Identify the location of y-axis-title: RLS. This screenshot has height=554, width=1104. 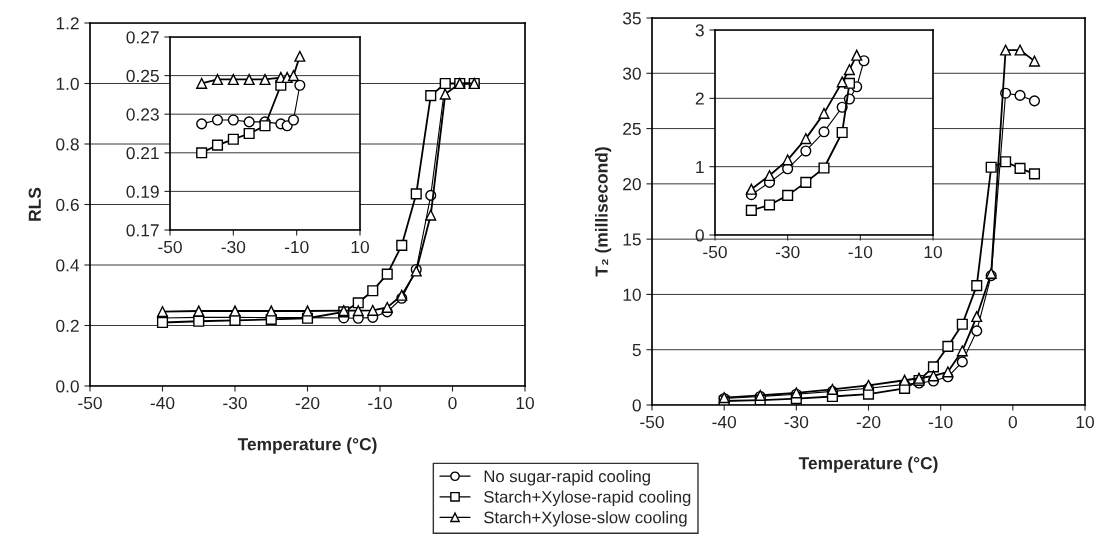
(34, 204).